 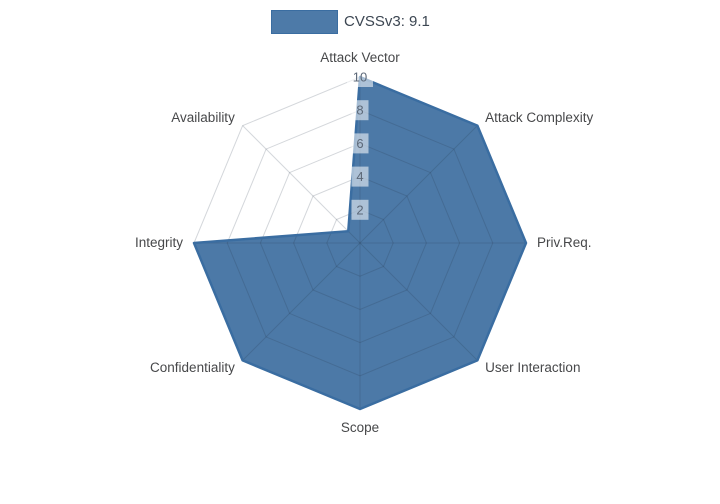 I want to click on radial-tick-label: 10, so click(x=360, y=77).